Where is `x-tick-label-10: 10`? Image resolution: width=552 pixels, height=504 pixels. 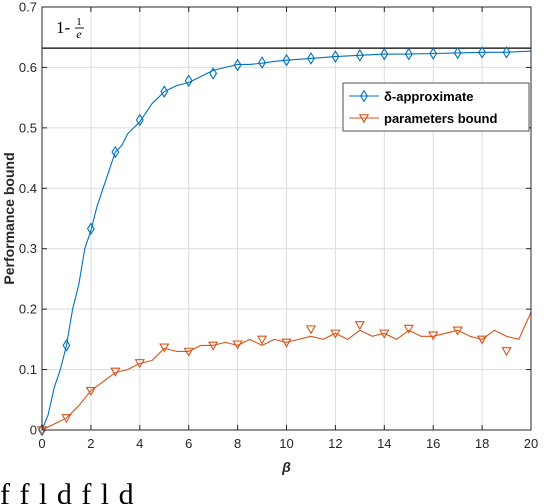
x-tick-label-10: 10 is located at coordinates (286, 443).